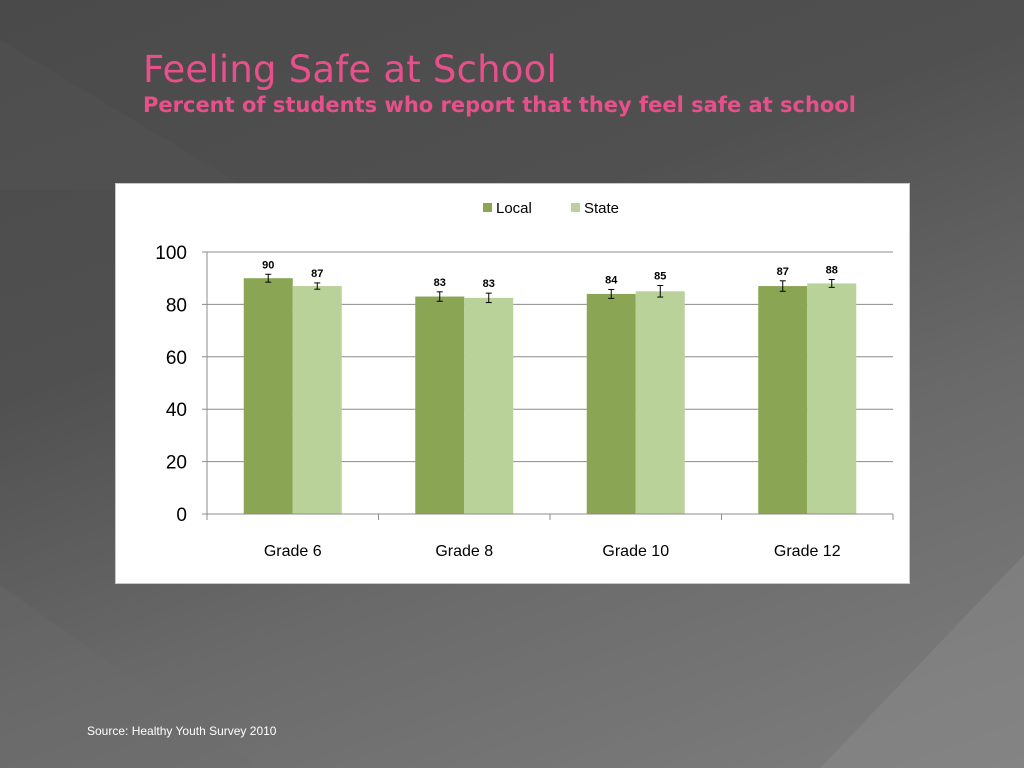 The image size is (1024, 768). What do you see at coordinates (176, 463) in the screenshot?
I see `y-tick-label: 20` at bounding box center [176, 463].